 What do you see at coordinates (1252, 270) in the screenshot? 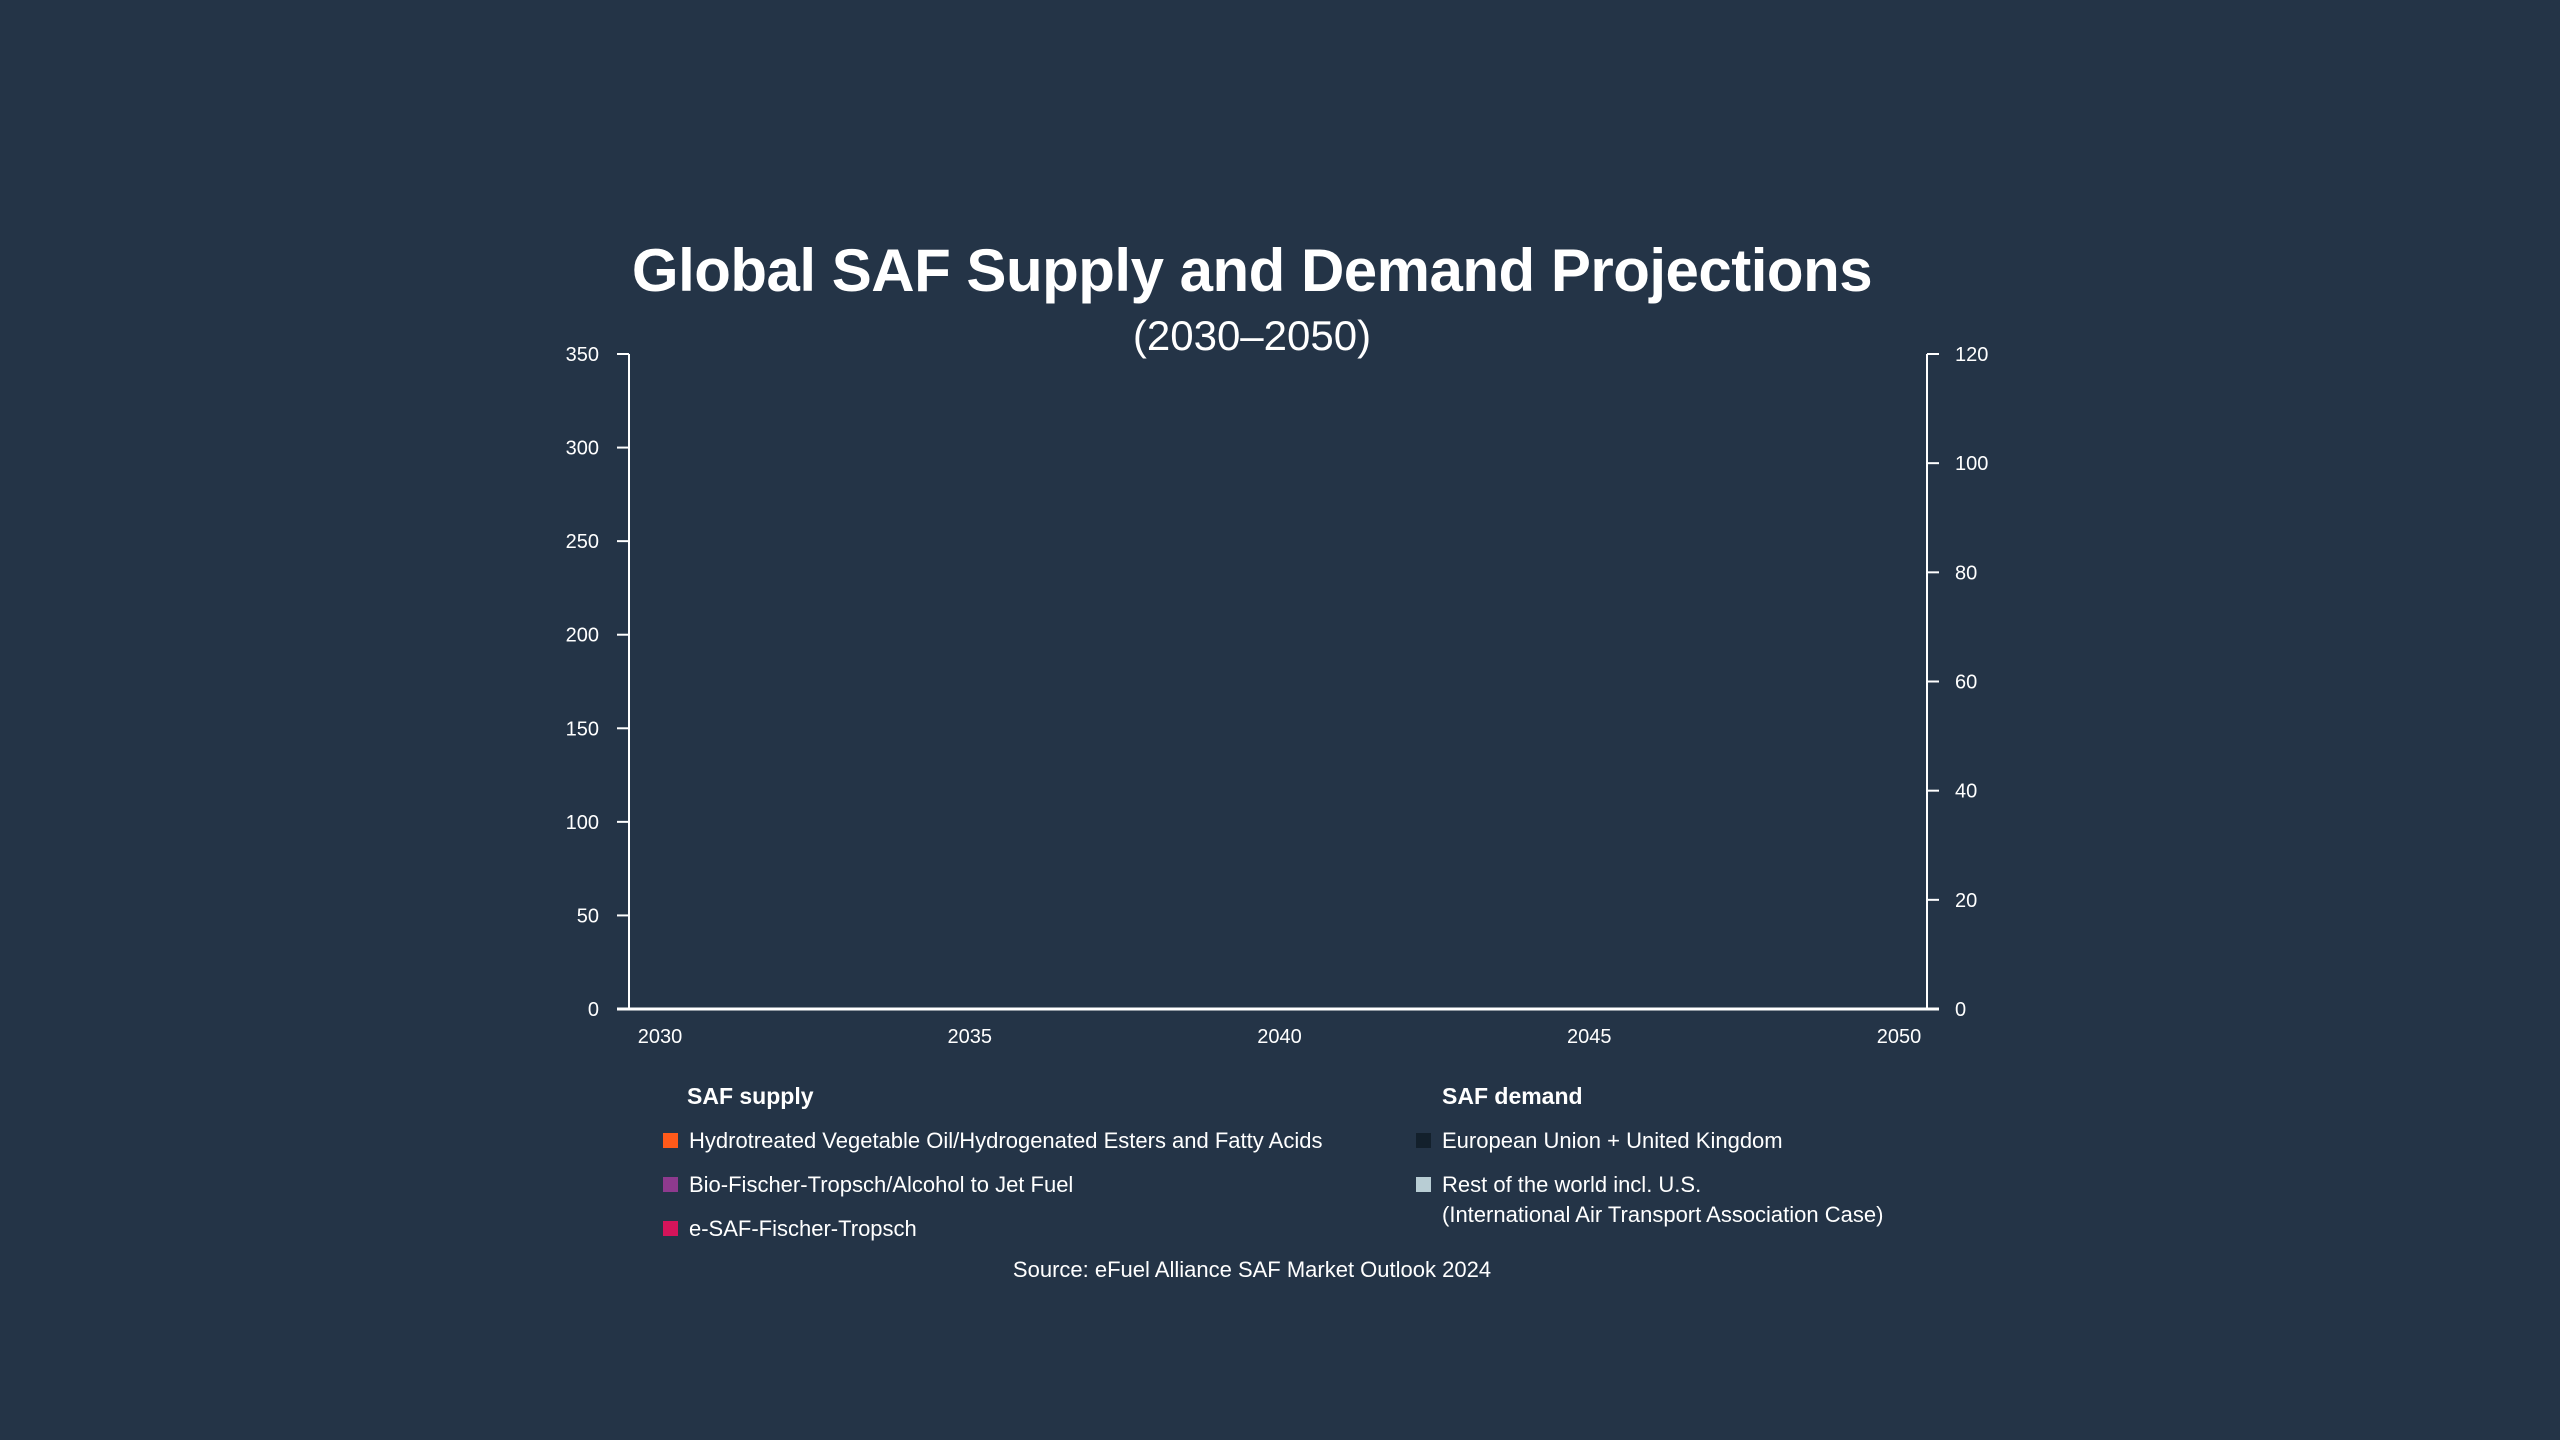
I see `chart-title: Global SAF Supply and Demand Projections` at bounding box center [1252, 270].